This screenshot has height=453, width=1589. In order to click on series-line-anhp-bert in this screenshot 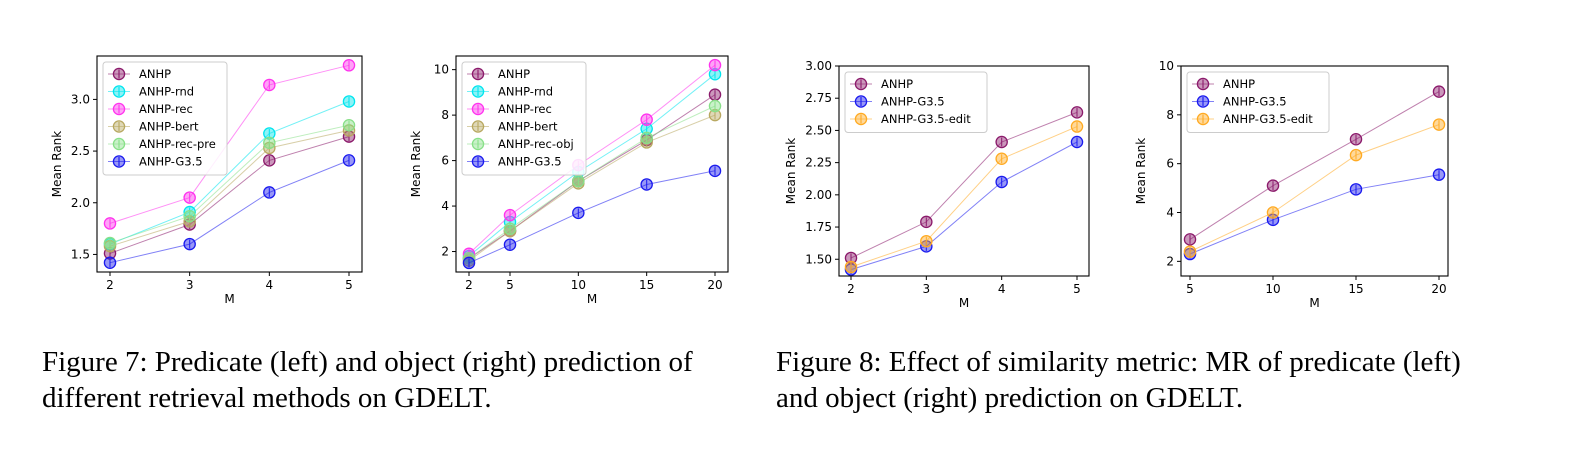, I will do `click(229, 188)`.